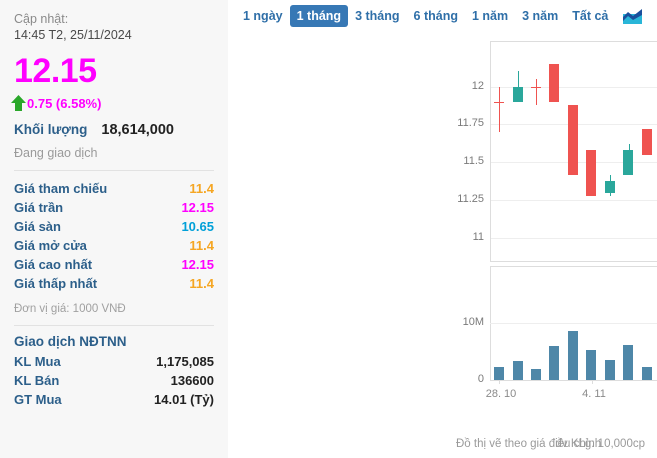 The height and width of the screenshot is (458, 657). I want to click on timeframe-button-6: Tất cả, so click(590, 16).